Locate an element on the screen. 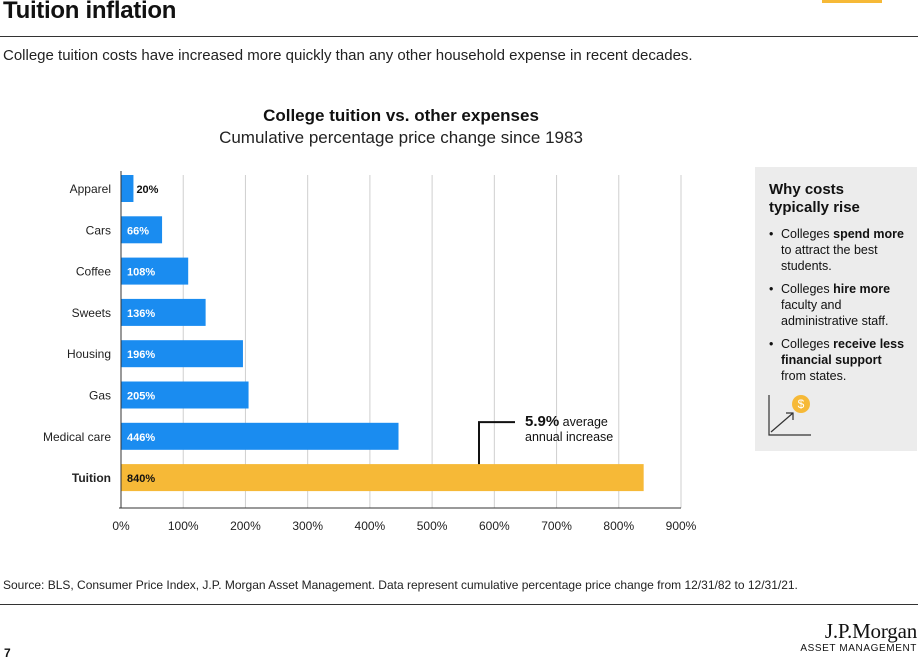 The width and height of the screenshot is (921, 662). bar-value-label: 205% is located at coordinates (141, 397).